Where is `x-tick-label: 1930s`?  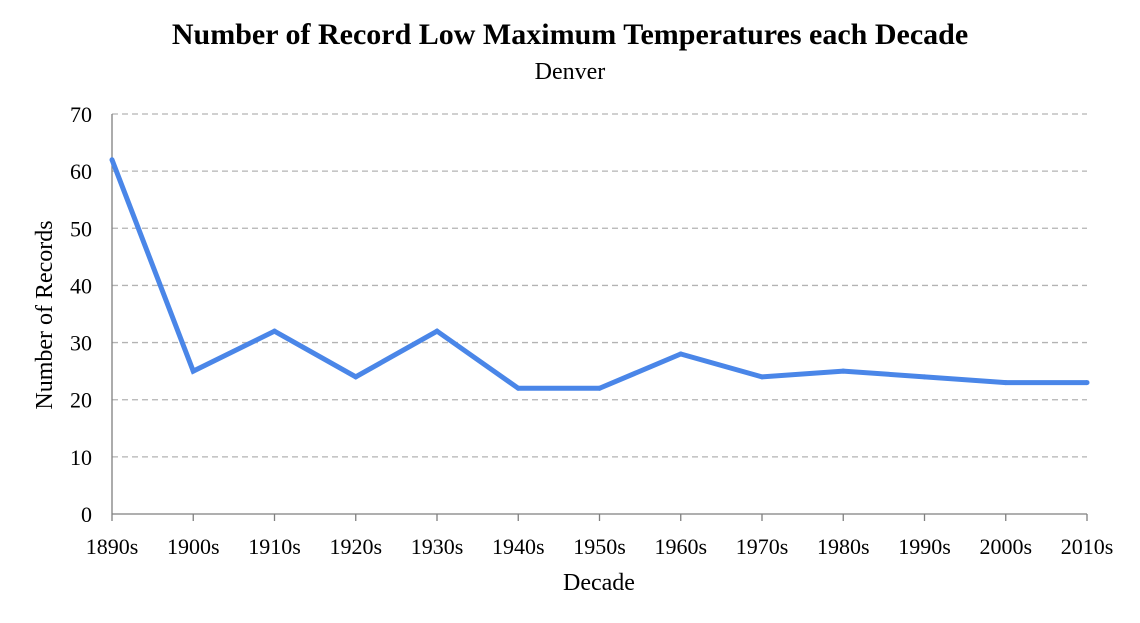
x-tick-label: 1930s is located at coordinates (437, 546).